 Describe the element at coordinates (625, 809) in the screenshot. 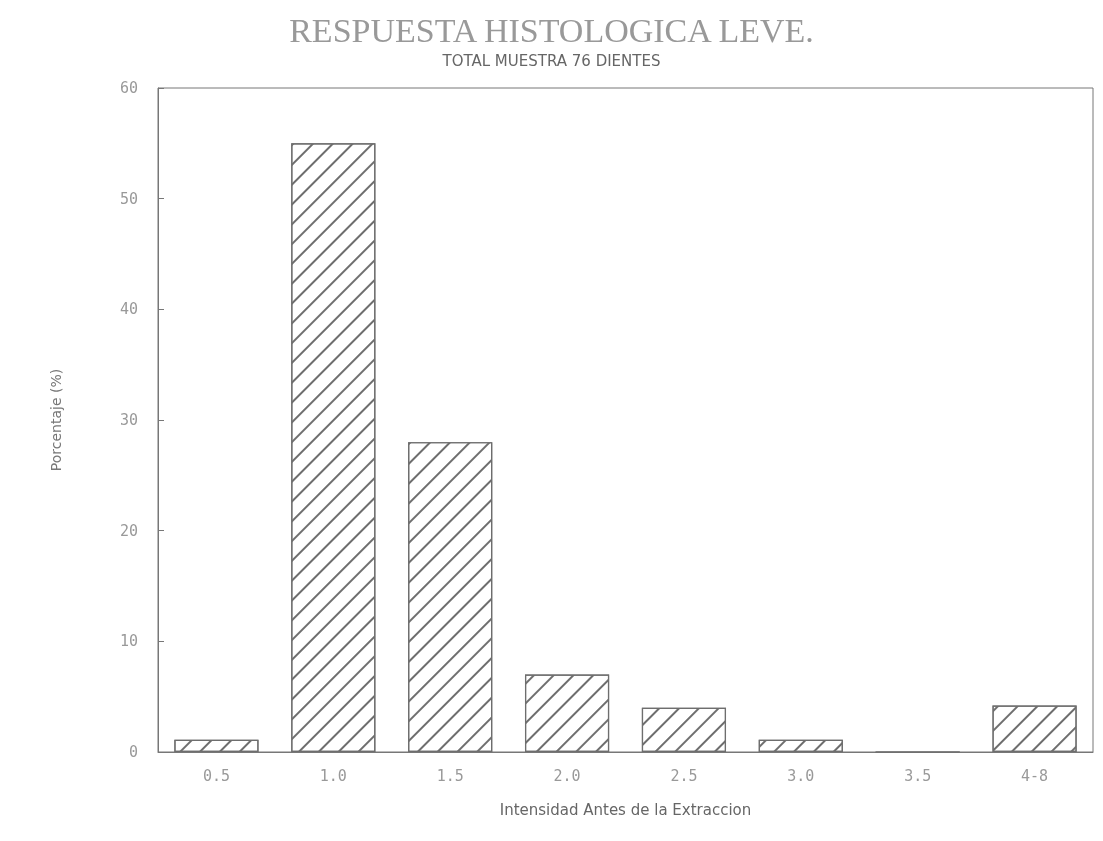

I see `x-axis-title: Intensidad Antes de la Extraccion` at that location.